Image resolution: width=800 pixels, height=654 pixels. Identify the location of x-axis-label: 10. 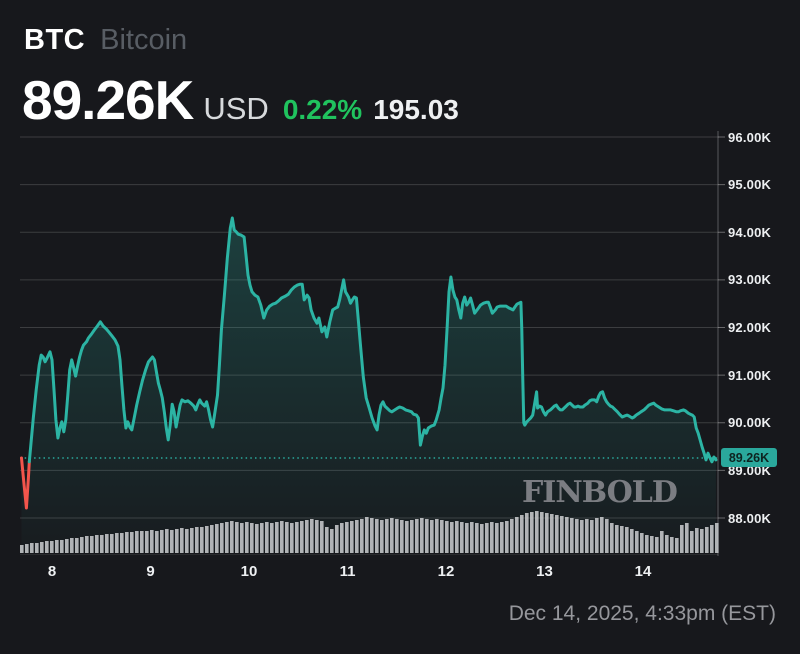
(249, 571).